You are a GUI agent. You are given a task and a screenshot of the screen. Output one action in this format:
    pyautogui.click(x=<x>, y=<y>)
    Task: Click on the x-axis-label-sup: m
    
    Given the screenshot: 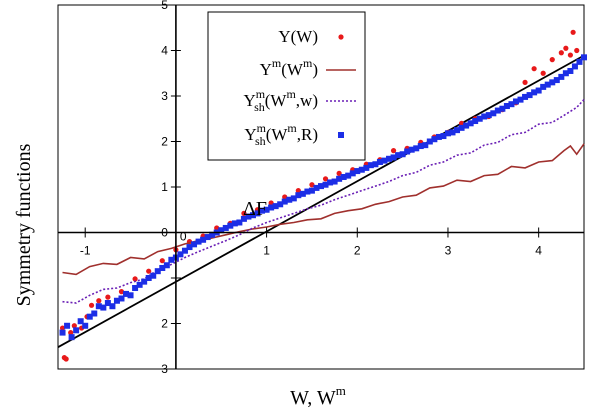 What is the action you would take?
    pyautogui.click(x=341, y=390)
    